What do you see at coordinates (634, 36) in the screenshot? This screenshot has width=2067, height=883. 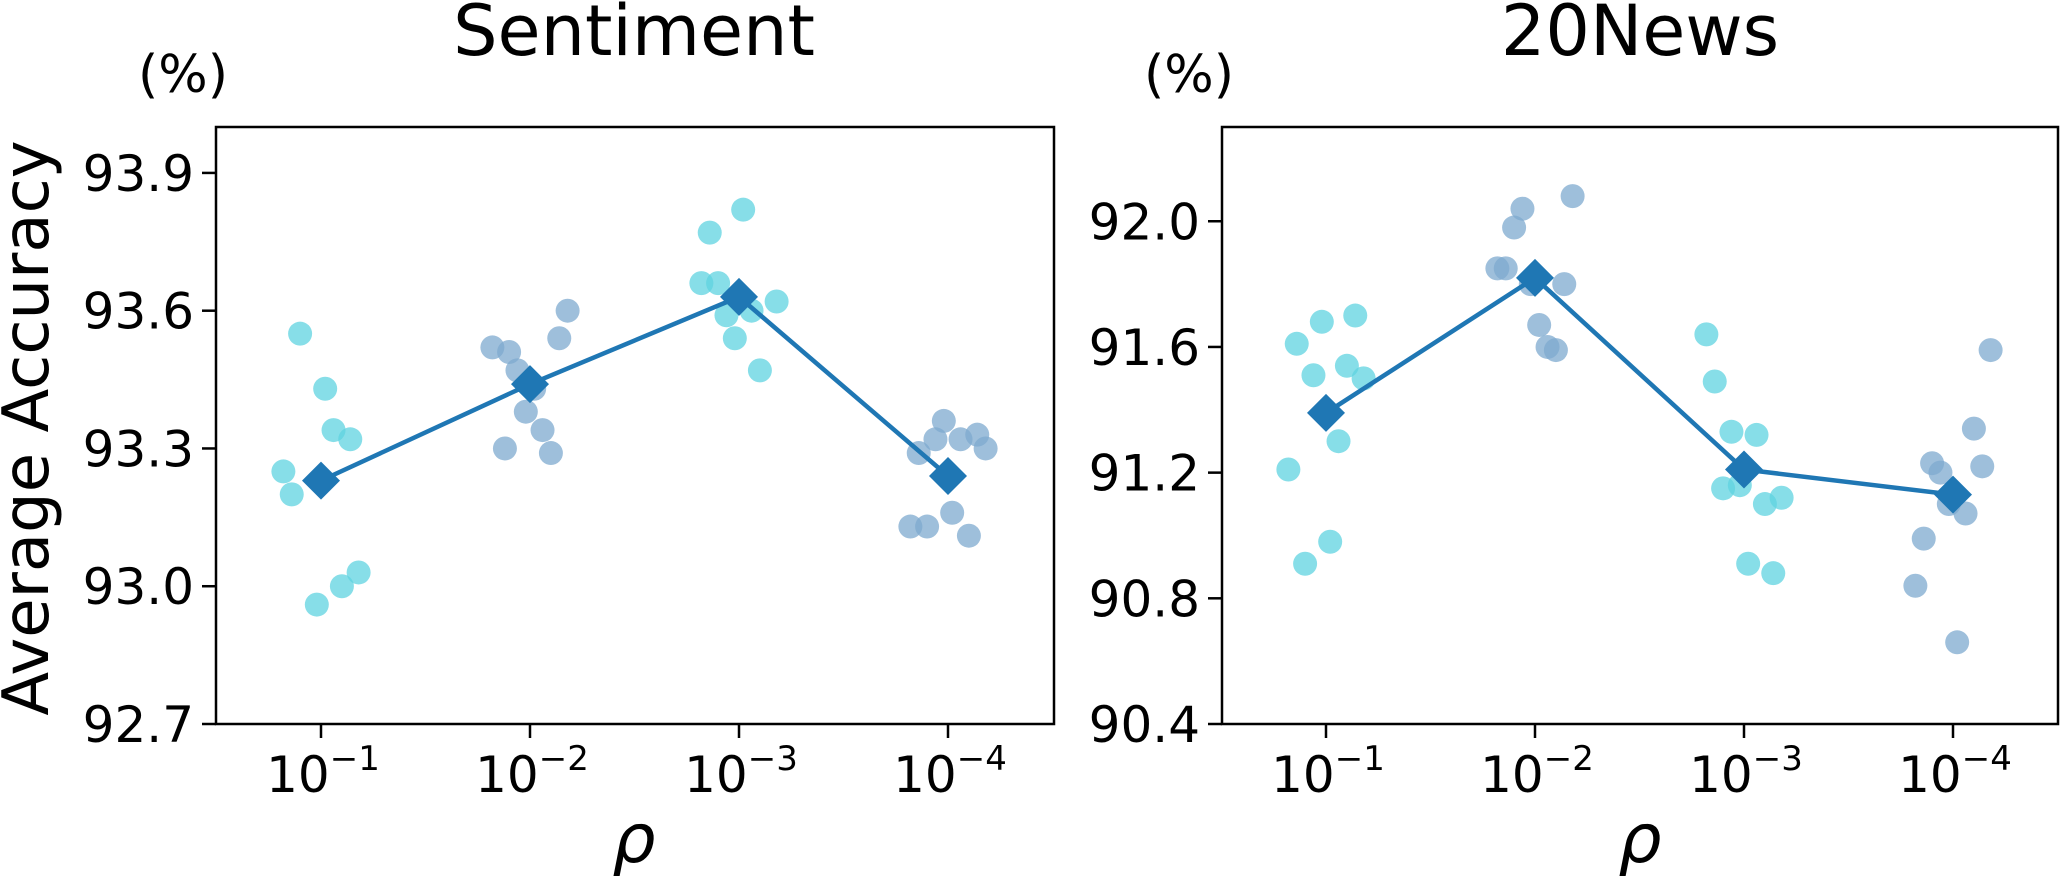 I see `panel-title: Sentiment` at bounding box center [634, 36].